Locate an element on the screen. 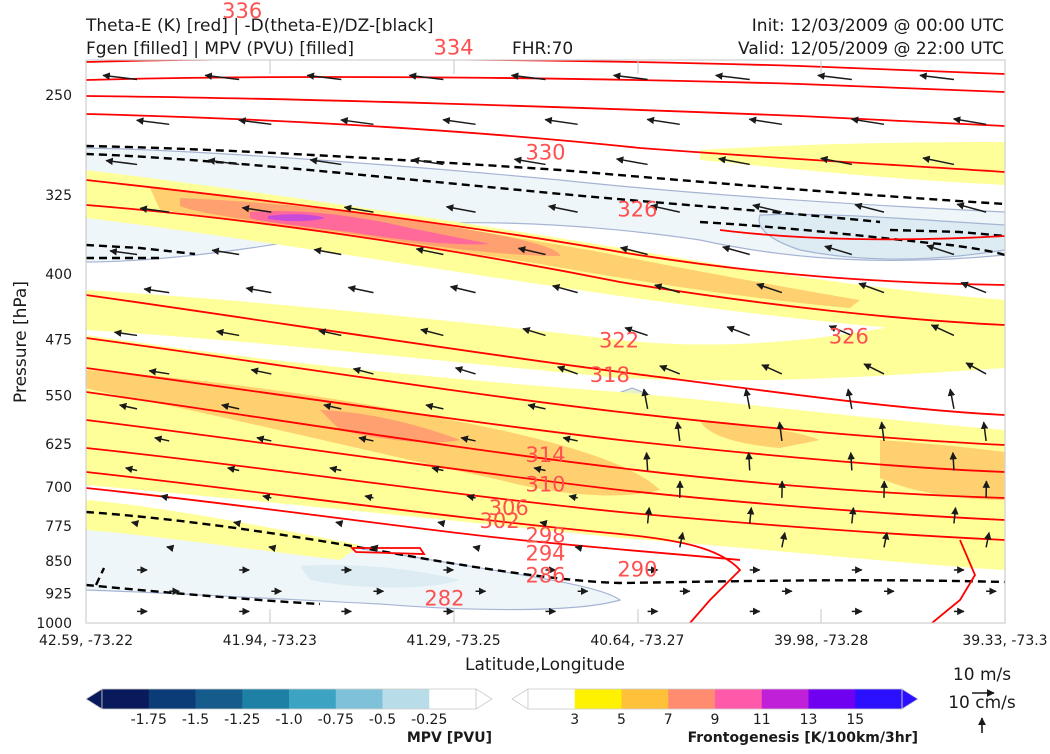 The image size is (1050, 754). init-time: Init: 12/03/2009 @ 00:00 UTC is located at coordinates (878, 26).